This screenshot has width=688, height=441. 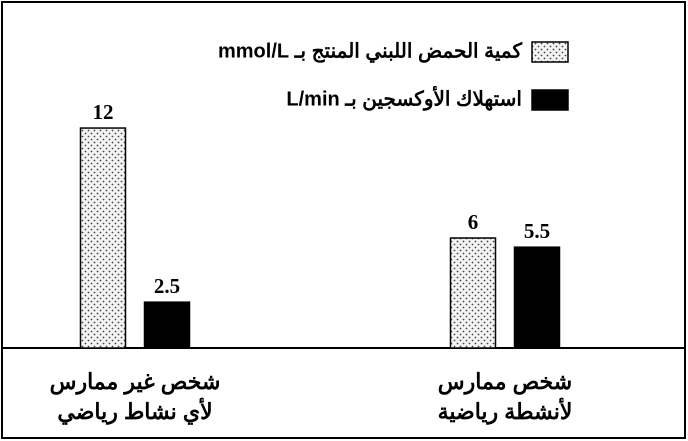 I want to click on value-label: 6, so click(x=473, y=222).